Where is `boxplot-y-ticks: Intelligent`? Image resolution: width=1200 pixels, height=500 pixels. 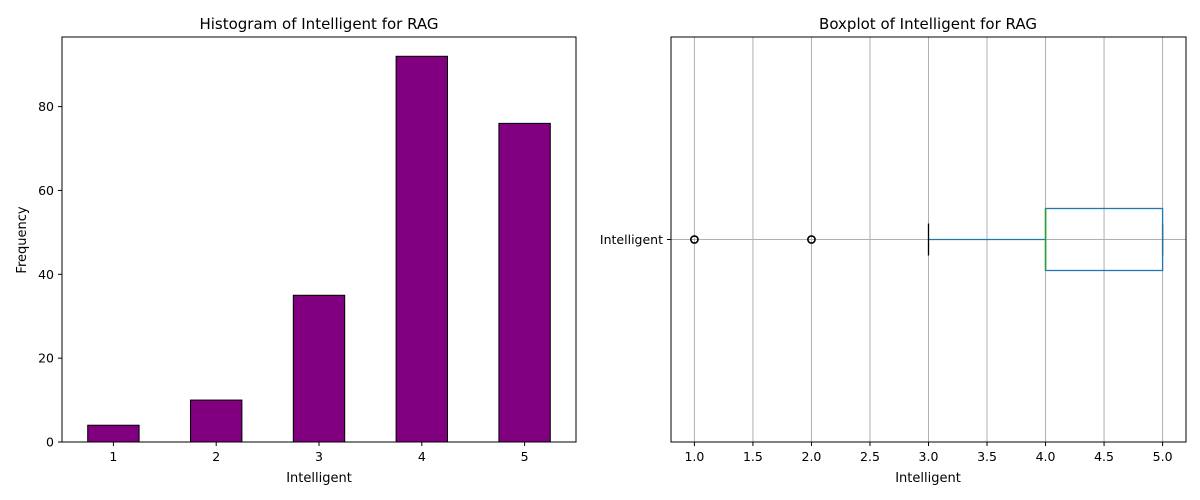
boxplot-y-ticks: Intelligent is located at coordinates (635, 239).